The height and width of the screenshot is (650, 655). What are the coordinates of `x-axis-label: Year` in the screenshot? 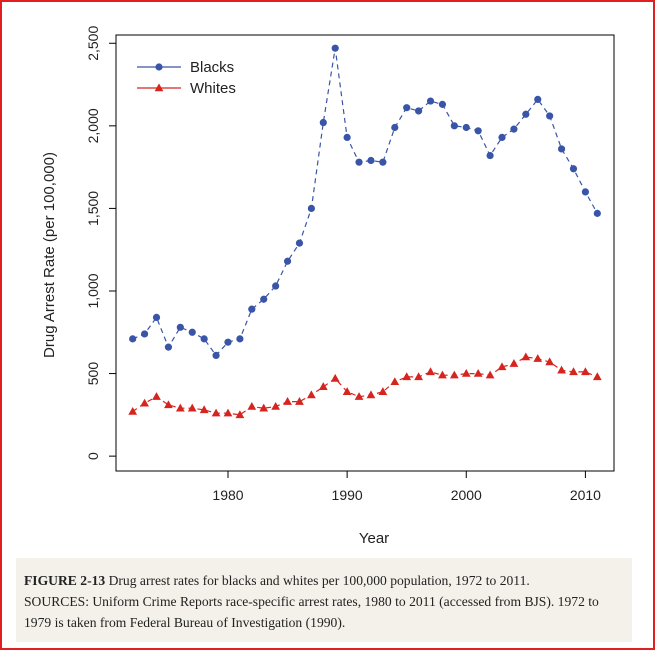 It's located at (374, 538).